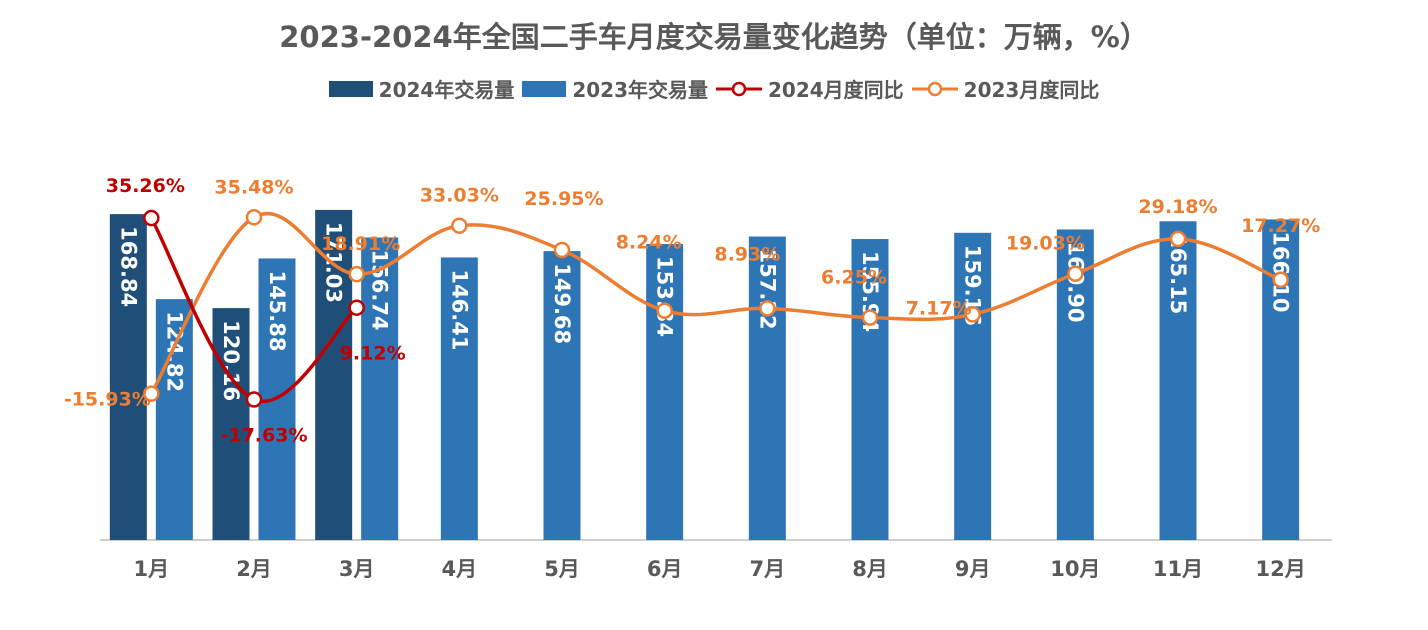  I want to click on series-2024-volume-data-label: 171.03, so click(334, 262).